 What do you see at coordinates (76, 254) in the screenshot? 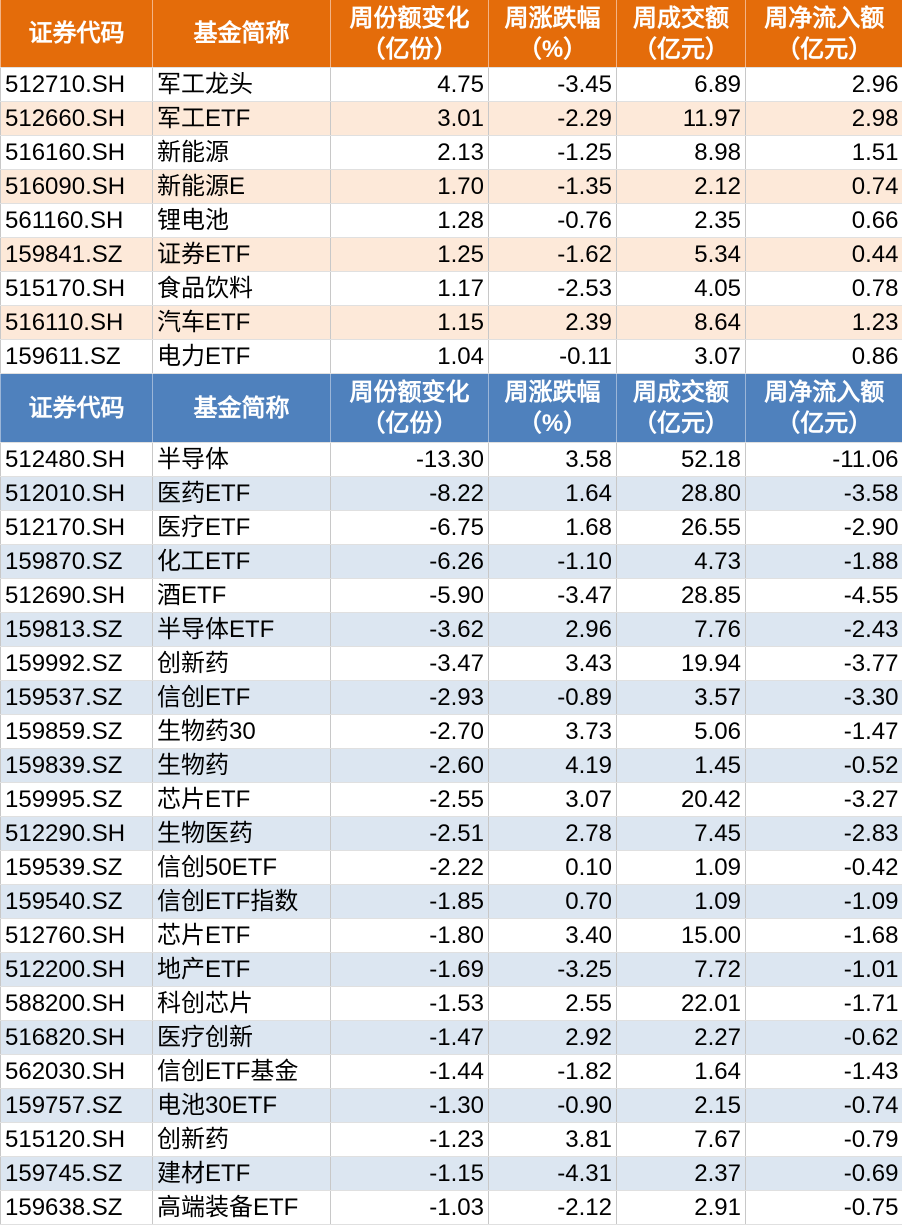
I see `code-cell: 159841.SZ` at bounding box center [76, 254].